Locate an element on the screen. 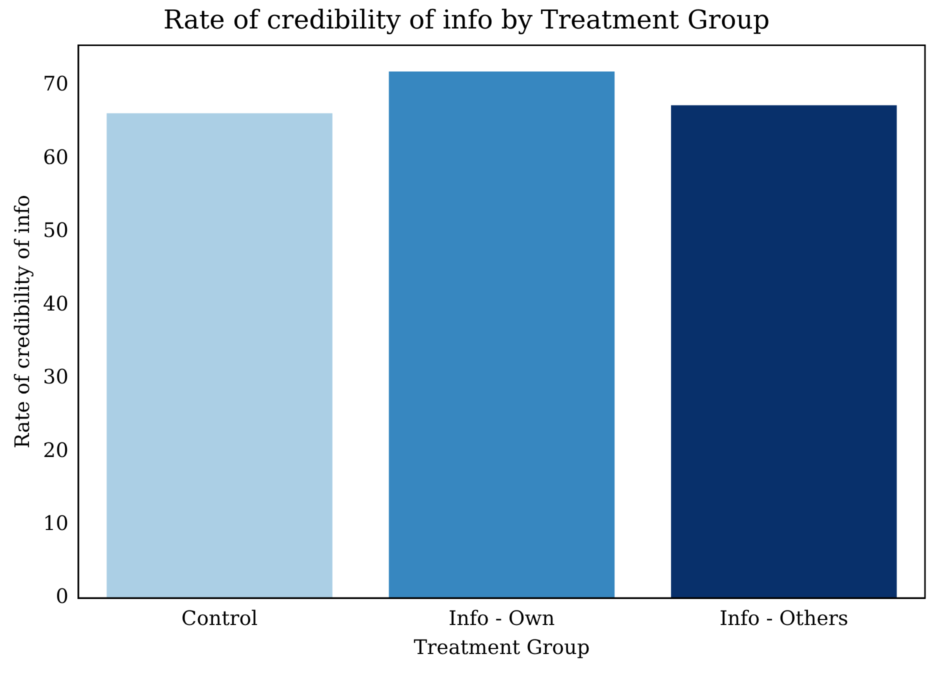 This screenshot has width=928, height=673. y-tick-label: 0 is located at coordinates (62, 596).